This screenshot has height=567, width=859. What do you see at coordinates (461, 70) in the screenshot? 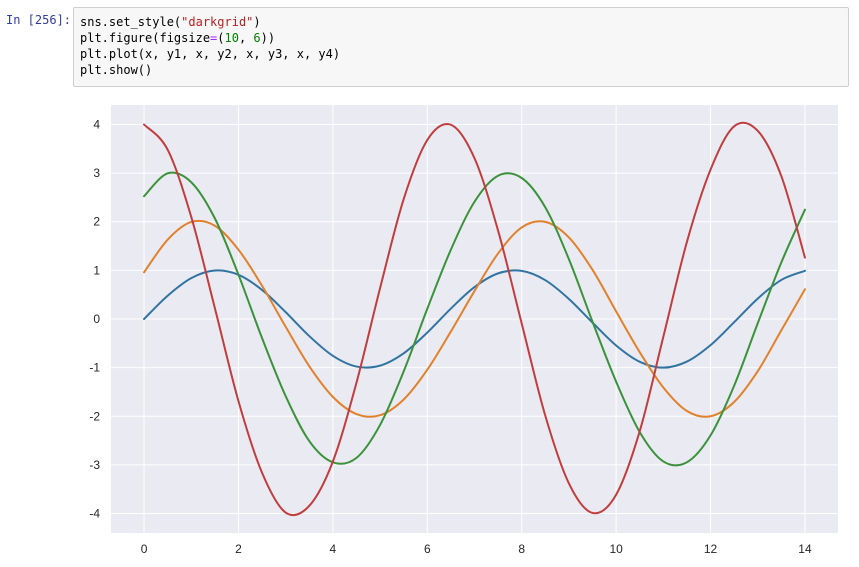
I see `code-line: plt.show()` at bounding box center [461, 70].